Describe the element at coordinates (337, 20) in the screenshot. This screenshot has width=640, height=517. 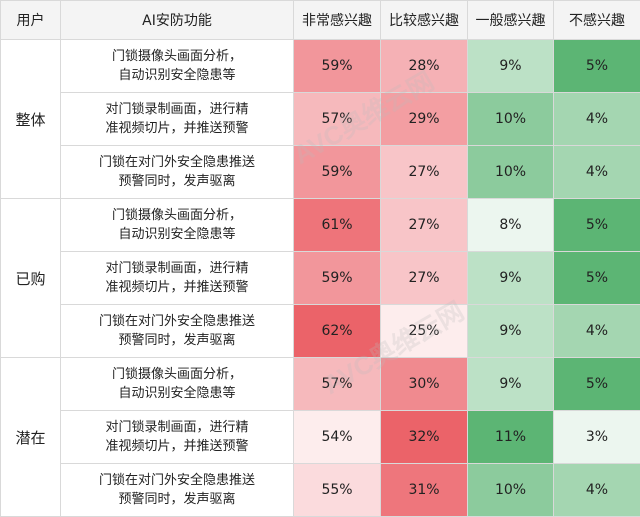
I see `header-very-interested: 非常感兴趣` at that location.